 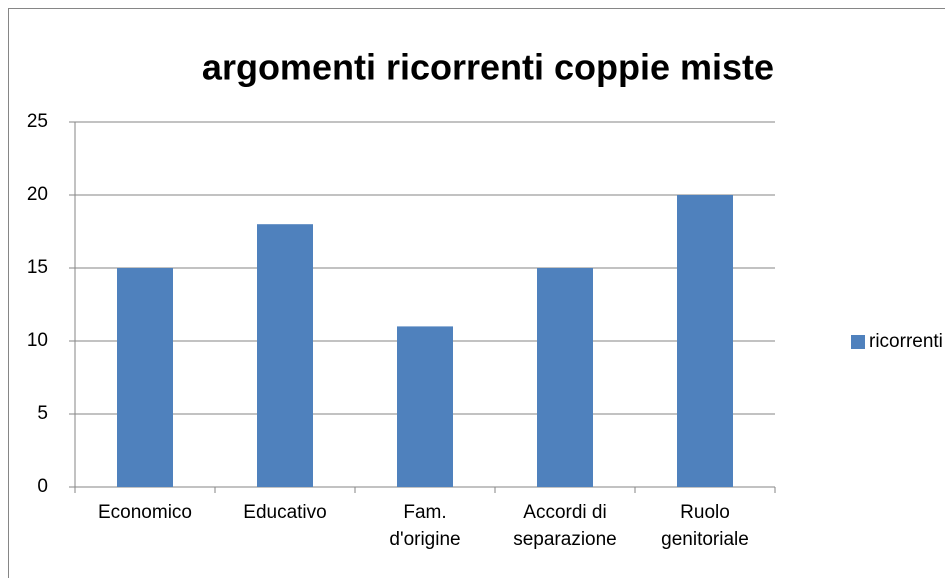 What do you see at coordinates (906, 341) in the screenshot?
I see `legend-label: ricorrenti` at bounding box center [906, 341].